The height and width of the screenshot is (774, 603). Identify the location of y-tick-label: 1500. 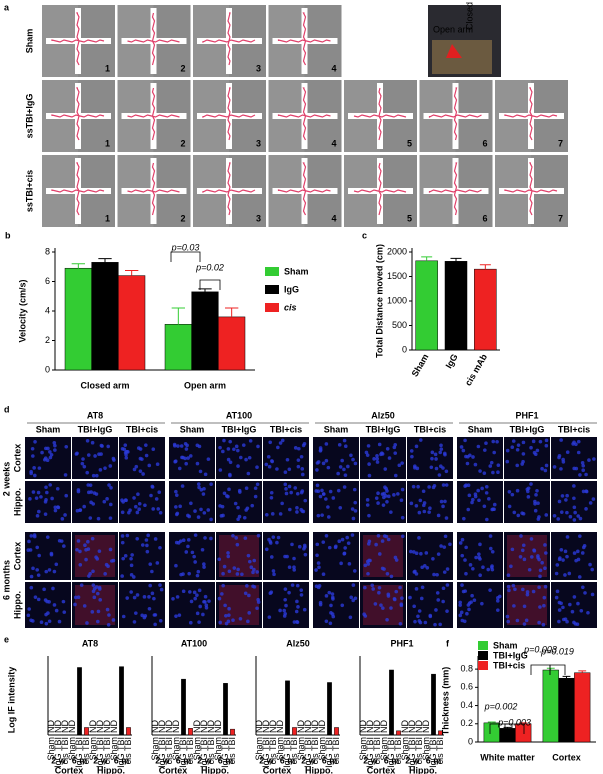
(397, 276).